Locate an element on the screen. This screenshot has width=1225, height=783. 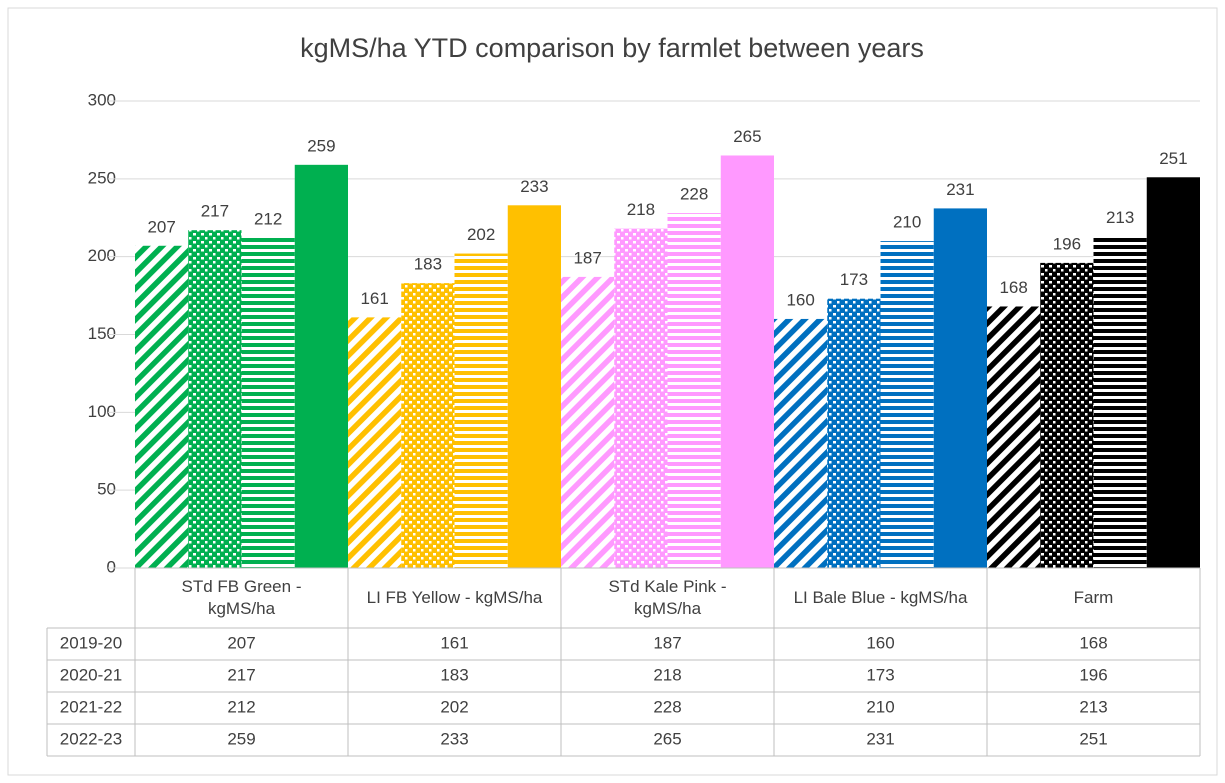
legend-label: 2022-23 is located at coordinates (91, 738).